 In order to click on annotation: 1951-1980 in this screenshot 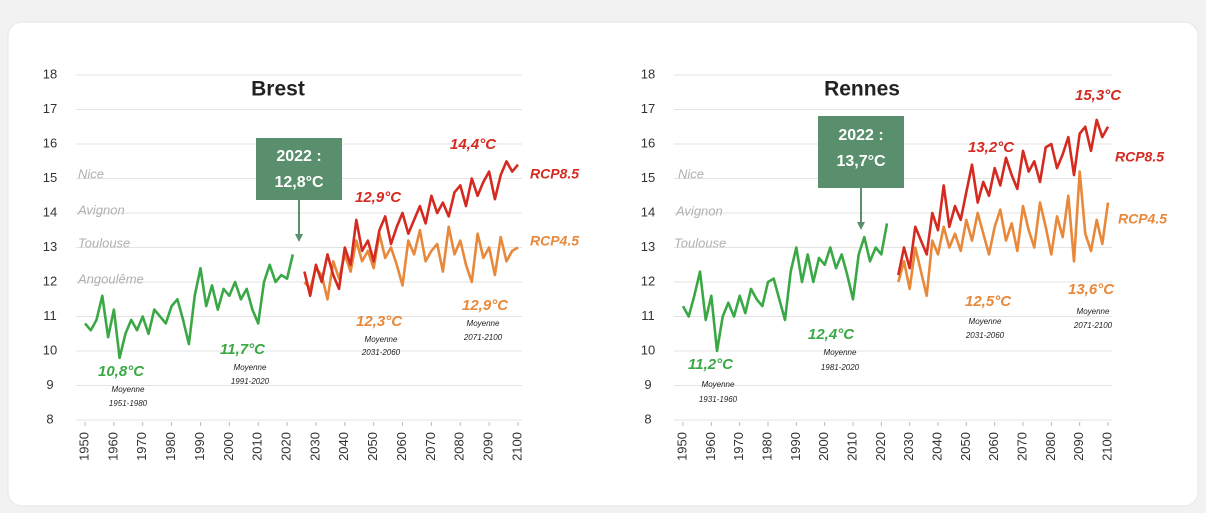, I will do `click(128, 403)`.